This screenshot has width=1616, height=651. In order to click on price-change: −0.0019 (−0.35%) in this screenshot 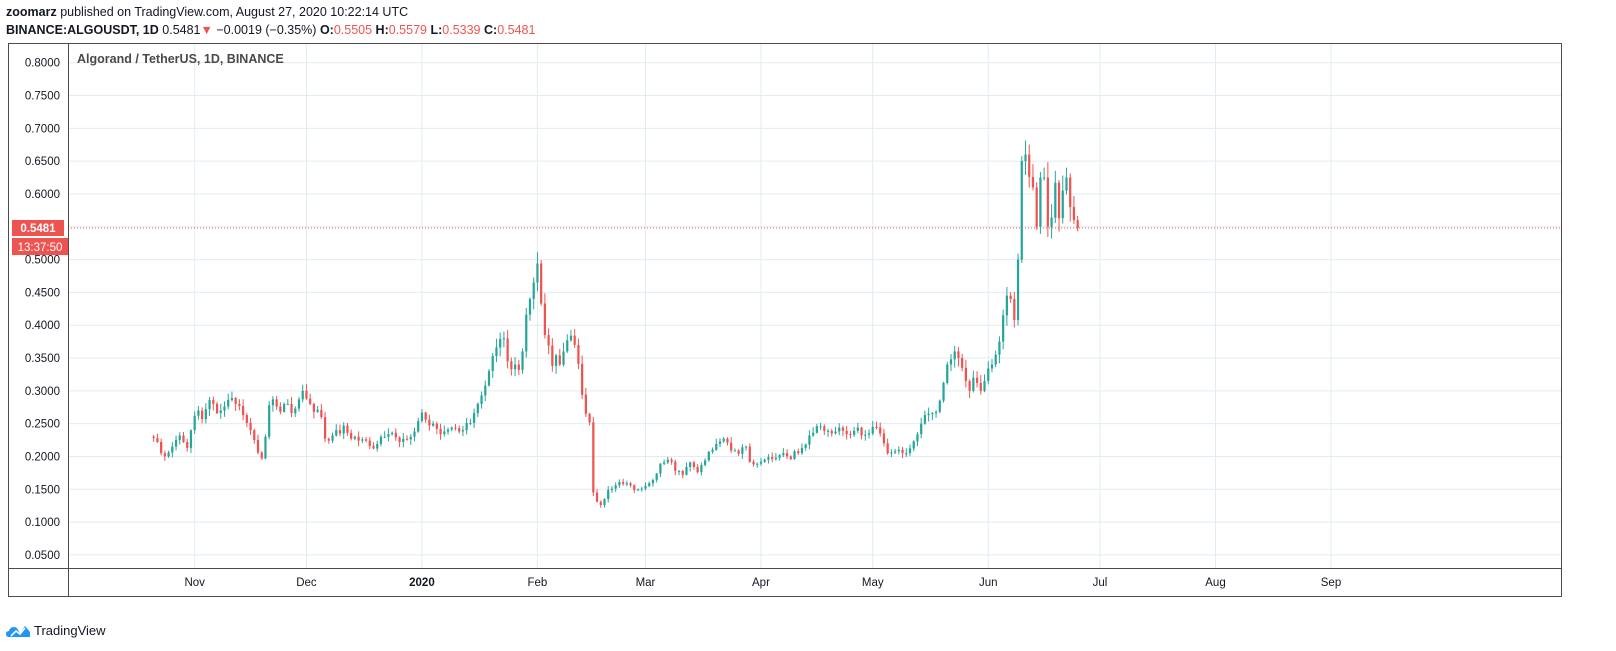, I will do `click(266, 30)`.